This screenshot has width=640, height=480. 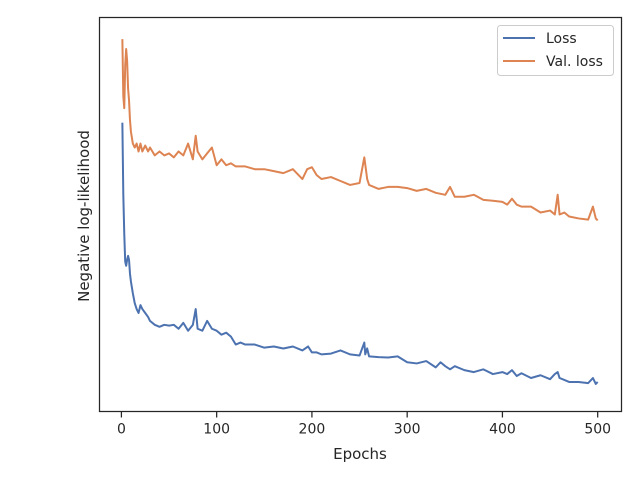 I want to click on x-axis: 0 100 200 300 400 500, so click(x=364, y=424).